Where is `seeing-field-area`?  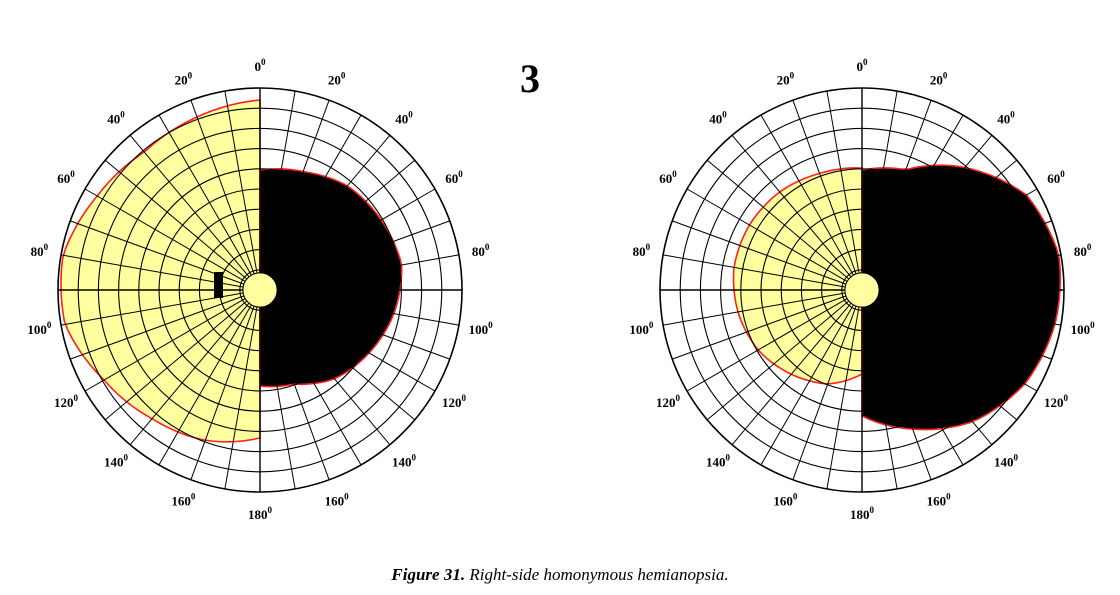 seeing-field-area is located at coordinates (797, 276).